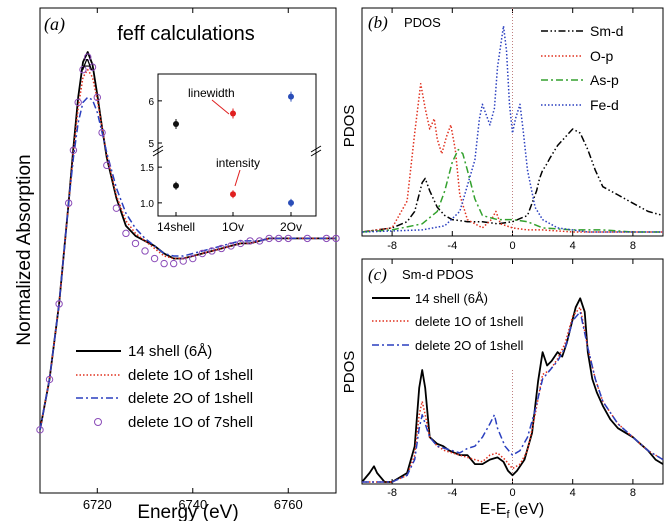 This screenshot has width=665, height=521. Describe the element at coordinates (606, 31) in the screenshot. I see `legend-label-b-0: Sm-d` at that location.